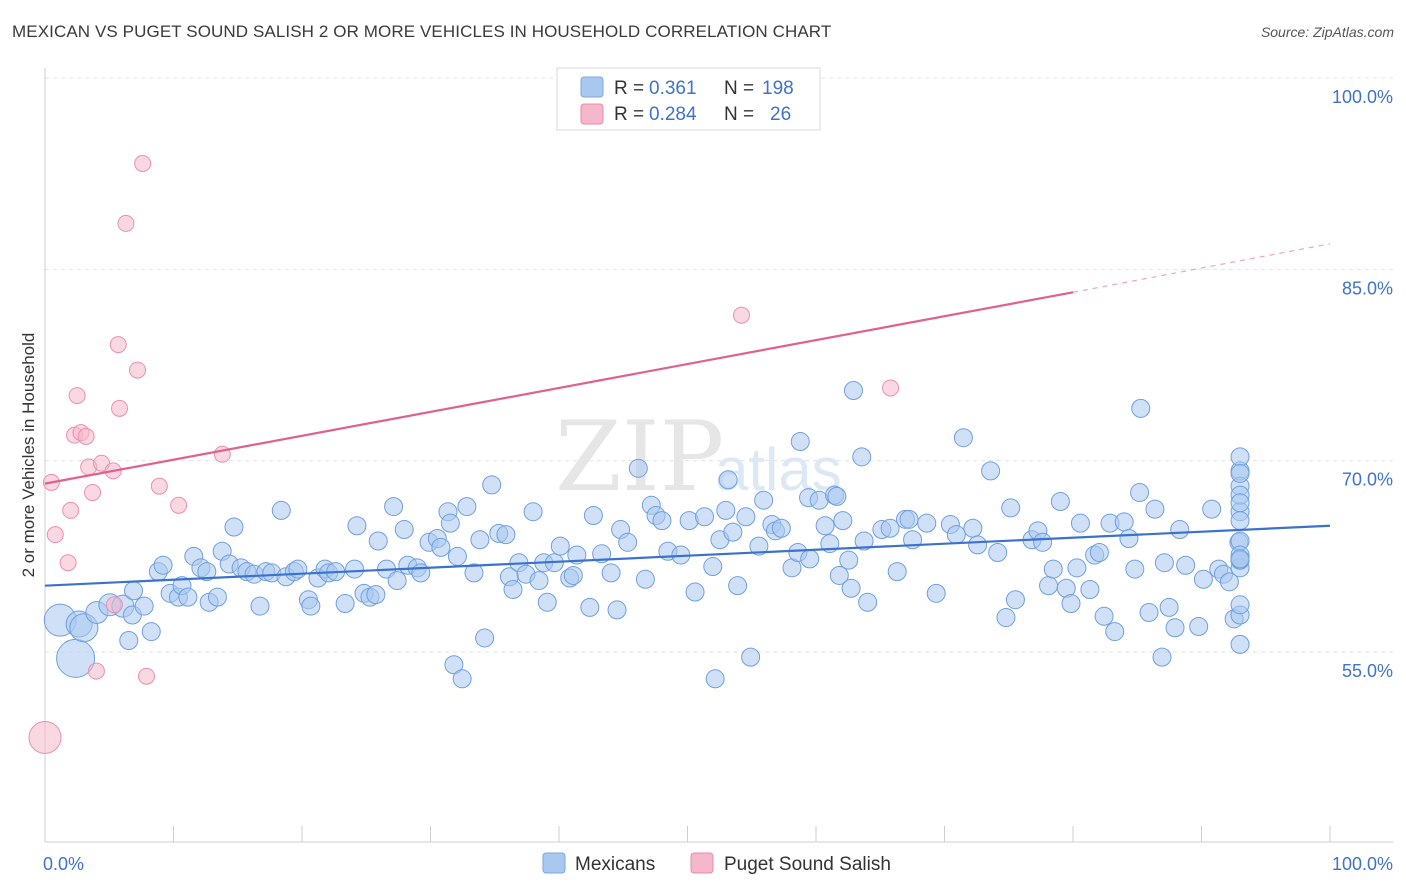 The height and width of the screenshot is (892, 1406). I want to click on trend-line-puget-extension, so click(1201, 268).